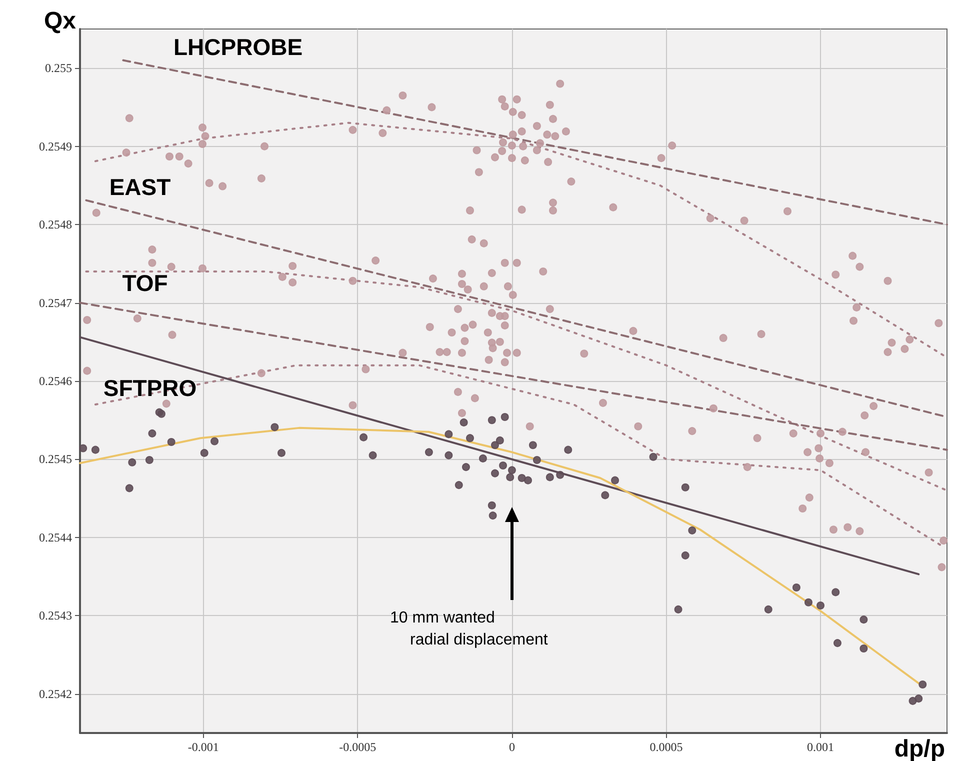 Image resolution: width=963 pixels, height=761 pixels. What do you see at coordinates (55, 537) in the screenshot?
I see `y-tick-label: 0.2544` at bounding box center [55, 537].